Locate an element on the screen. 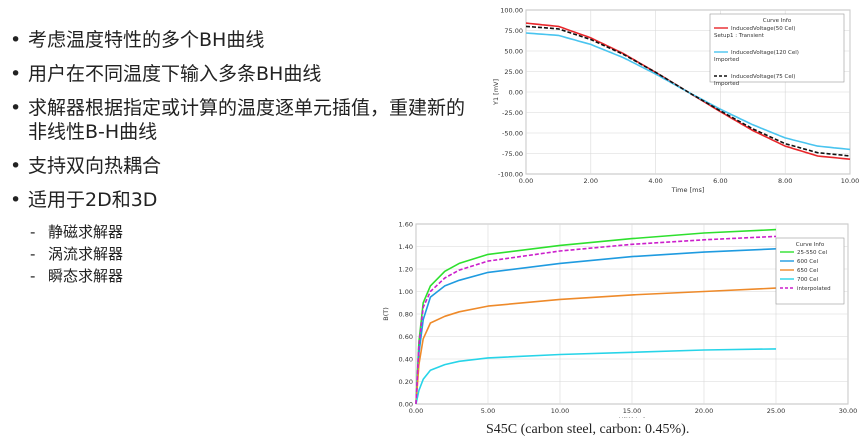 The image size is (865, 446). legend-label: 600 Cel is located at coordinates (807, 262).